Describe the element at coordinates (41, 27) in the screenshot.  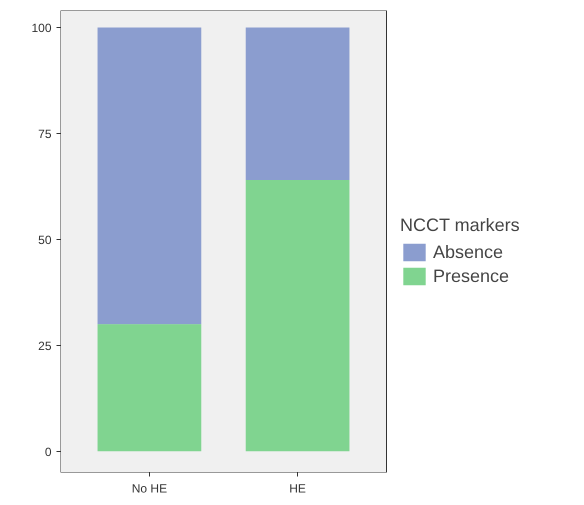
I see `y-tick-label: 100` at that location.